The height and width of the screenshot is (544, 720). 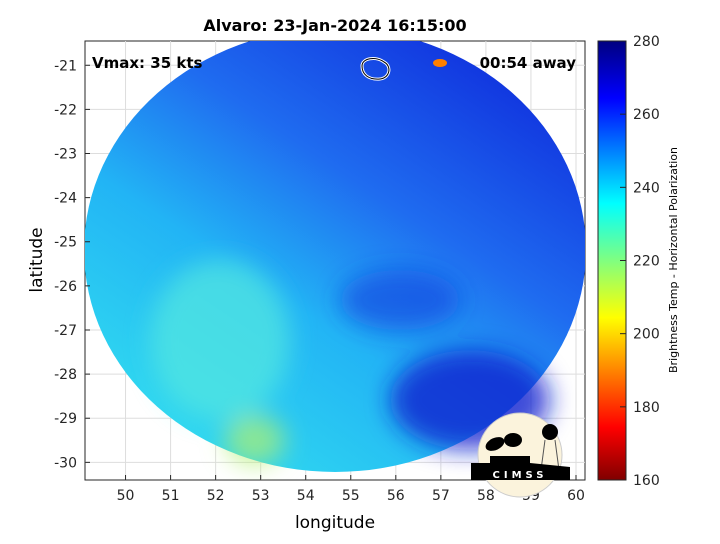 What do you see at coordinates (646, 481) in the screenshot?
I see `colorbar-tick-label: 160` at bounding box center [646, 481].